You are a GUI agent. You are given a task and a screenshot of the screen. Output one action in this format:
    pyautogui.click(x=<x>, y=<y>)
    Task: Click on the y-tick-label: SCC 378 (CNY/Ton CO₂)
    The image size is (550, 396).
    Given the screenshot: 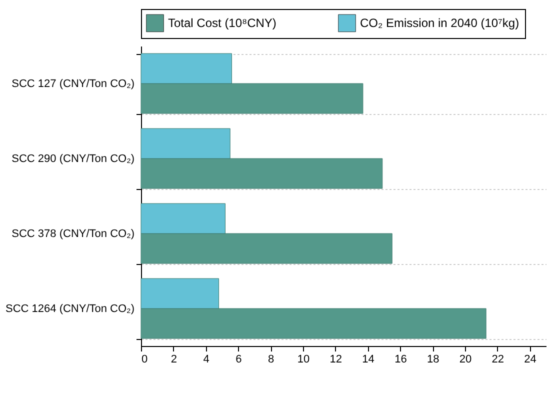 What is the action you would take?
    pyautogui.click(x=73, y=234)
    